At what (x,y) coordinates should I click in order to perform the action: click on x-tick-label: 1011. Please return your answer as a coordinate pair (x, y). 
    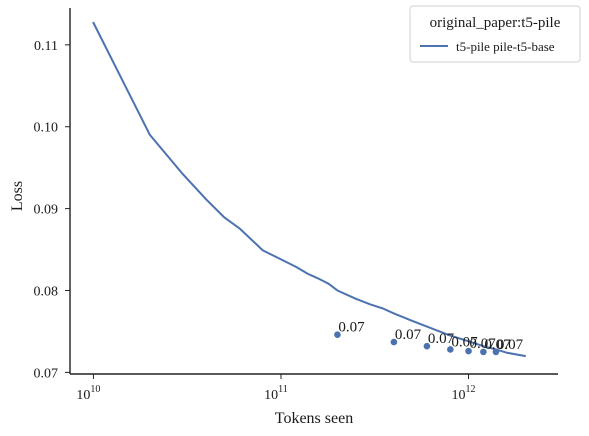
    Looking at the image, I should click on (276, 393).